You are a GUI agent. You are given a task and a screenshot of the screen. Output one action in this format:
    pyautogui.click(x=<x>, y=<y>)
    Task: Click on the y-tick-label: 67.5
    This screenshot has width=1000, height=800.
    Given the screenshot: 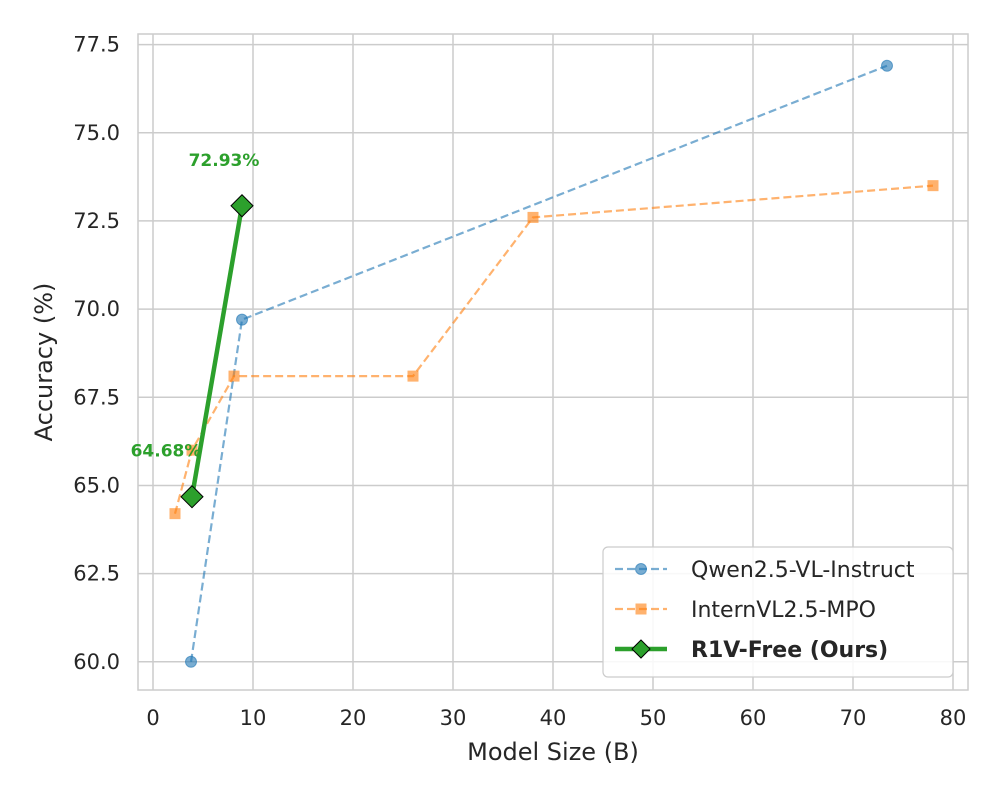 What is the action you would take?
    pyautogui.click(x=96, y=397)
    